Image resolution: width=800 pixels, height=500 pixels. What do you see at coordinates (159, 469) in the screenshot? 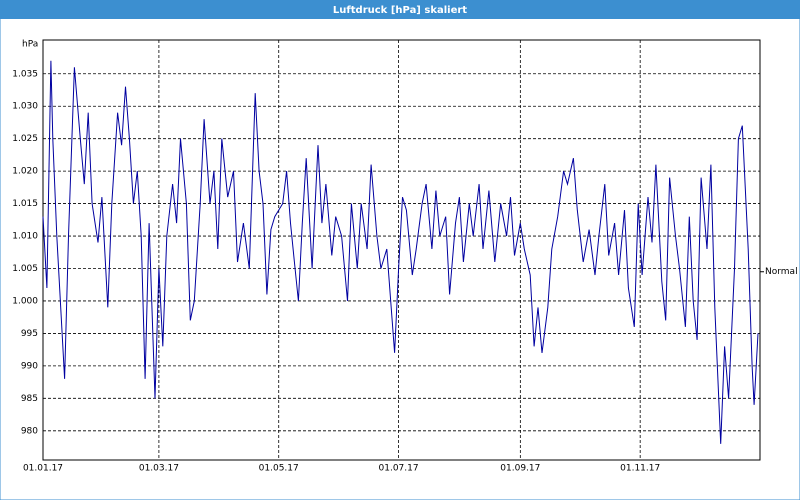
I see `x-tick-label: 01.03.17` at bounding box center [159, 469].